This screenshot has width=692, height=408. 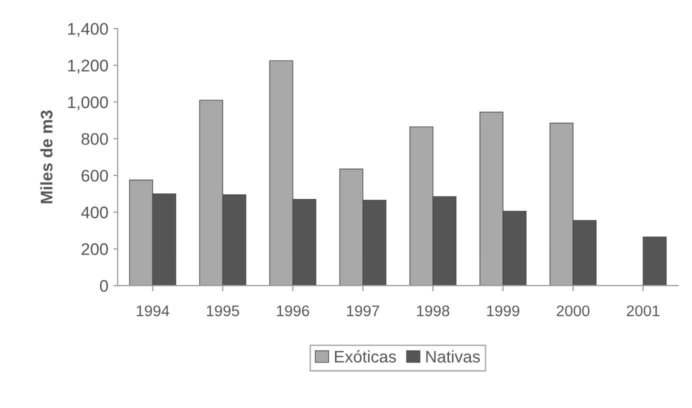 What do you see at coordinates (88, 67) in the screenshot?
I see `y-tick-label: 1,200` at bounding box center [88, 67].